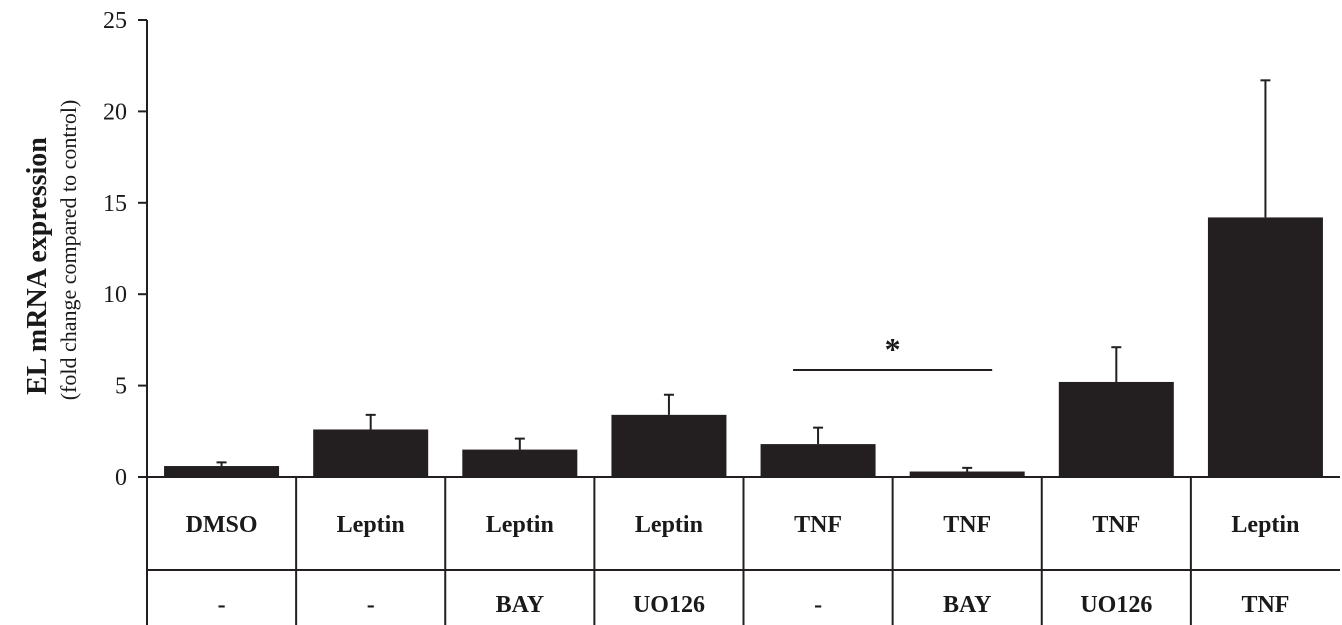 The width and height of the screenshot is (1342, 625). I want to click on significance-marker: *, so click(893, 351).